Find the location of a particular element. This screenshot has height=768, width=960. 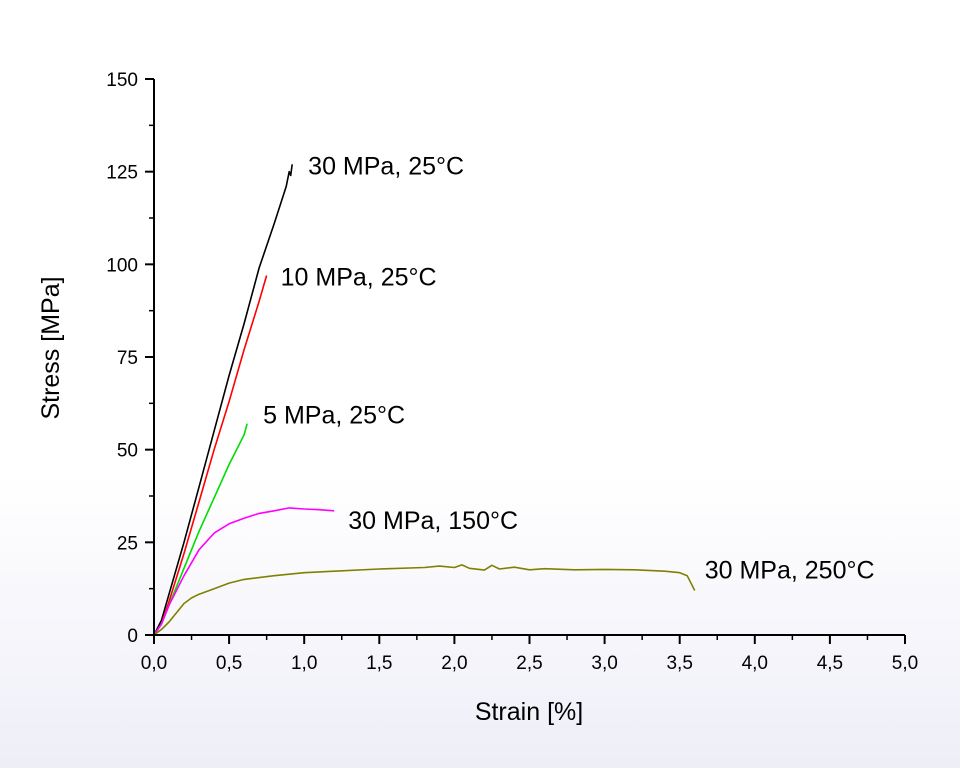

x-tick-label: 4,5 is located at coordinates (830, 663).